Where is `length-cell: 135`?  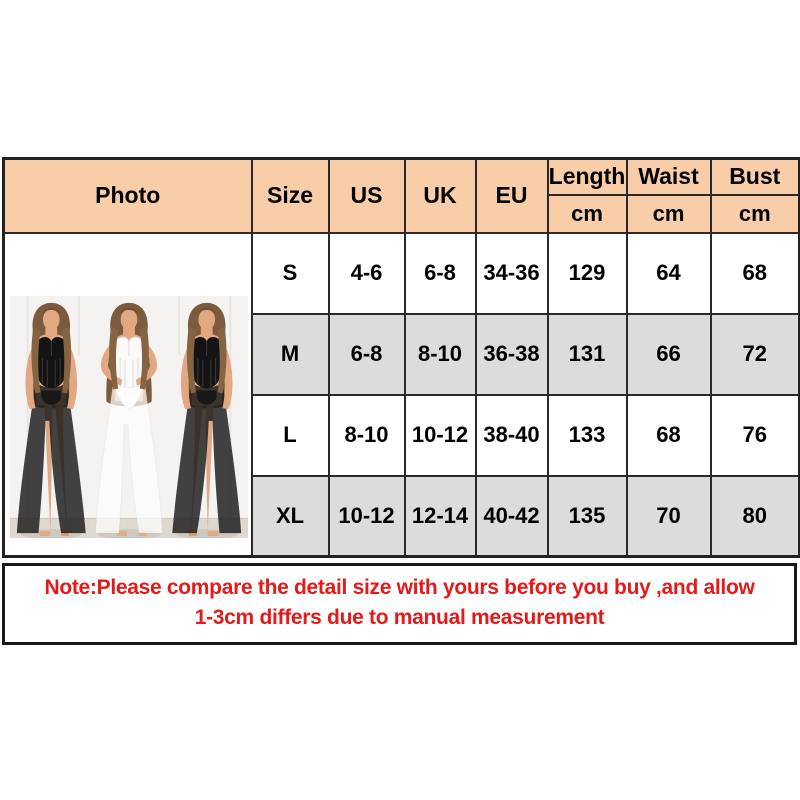 length-cell: 135 is located at coordinates (587, 516).